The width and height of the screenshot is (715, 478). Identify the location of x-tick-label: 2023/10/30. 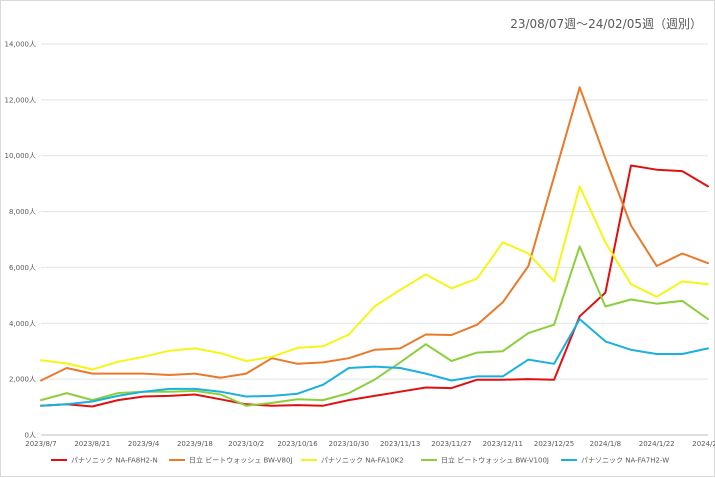
(349, 444).